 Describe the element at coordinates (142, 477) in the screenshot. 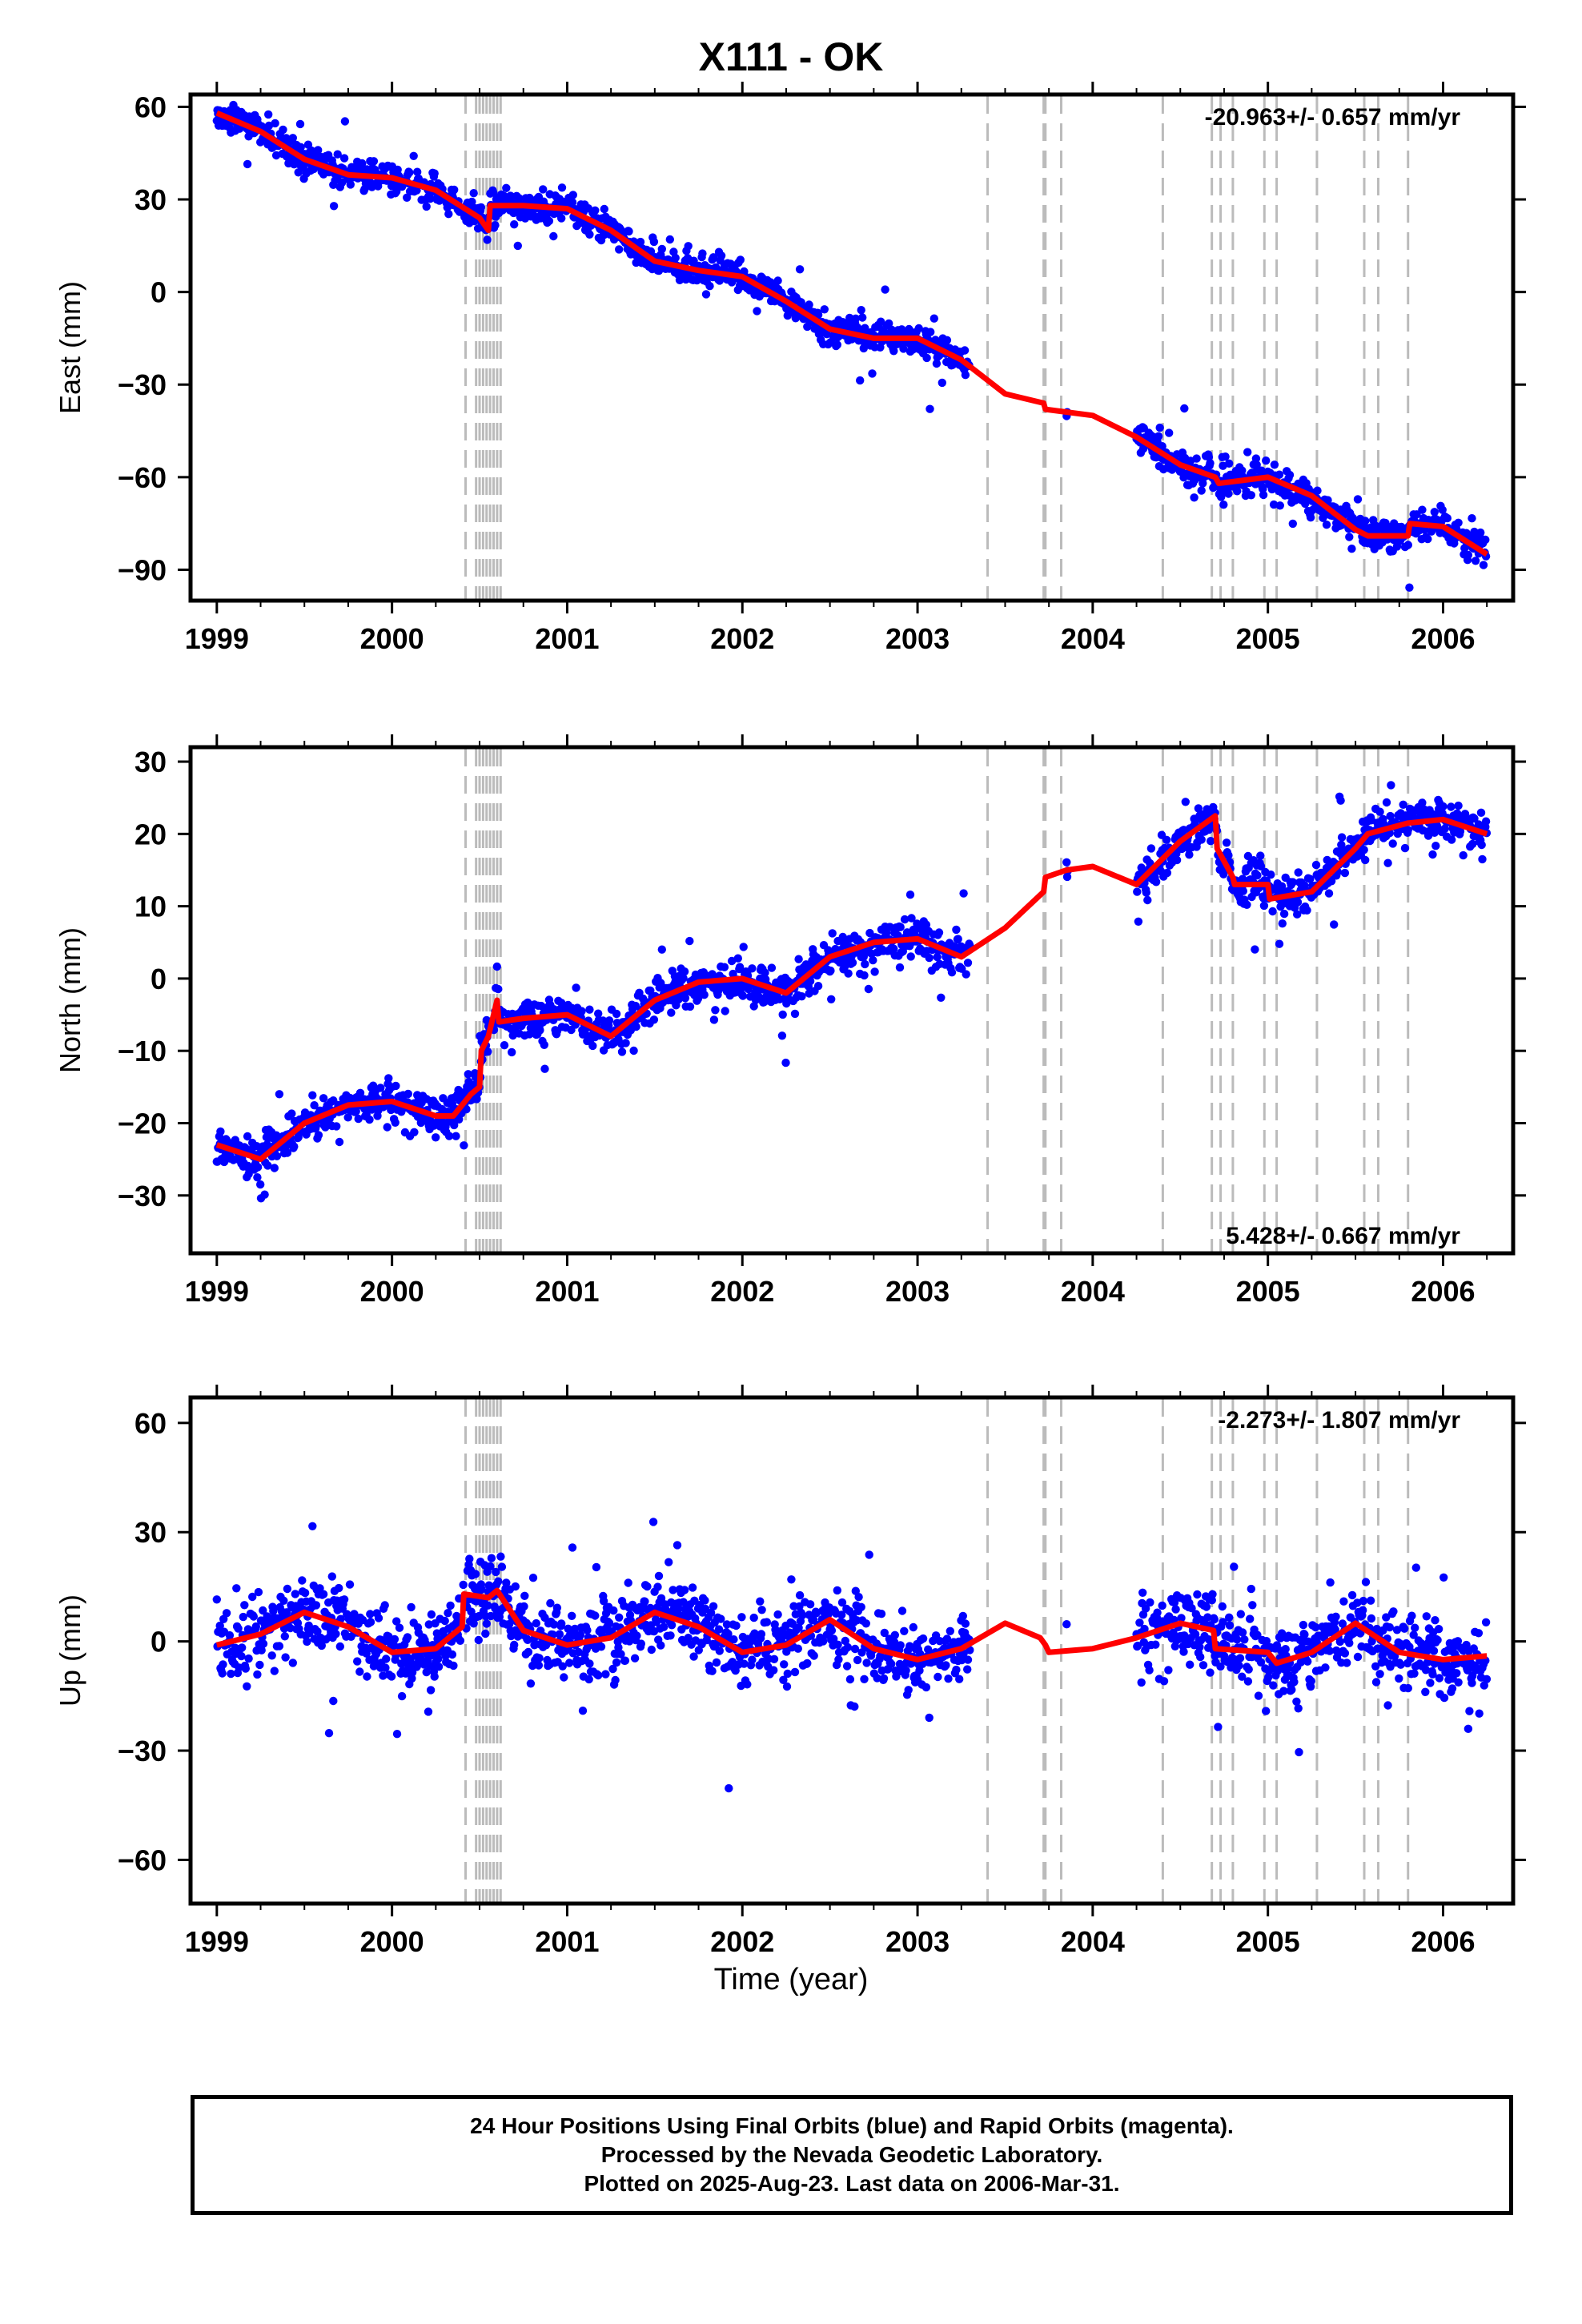

I see `y-tick-label: −60` at that location.